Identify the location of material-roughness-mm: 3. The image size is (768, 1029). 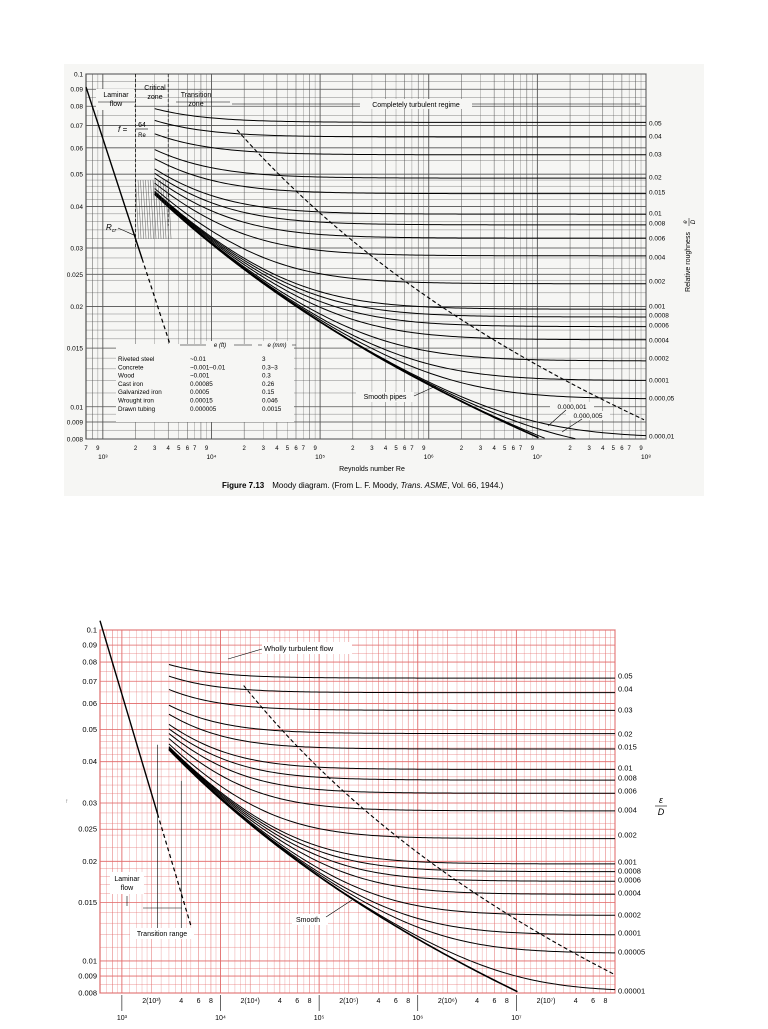
(264, 359).